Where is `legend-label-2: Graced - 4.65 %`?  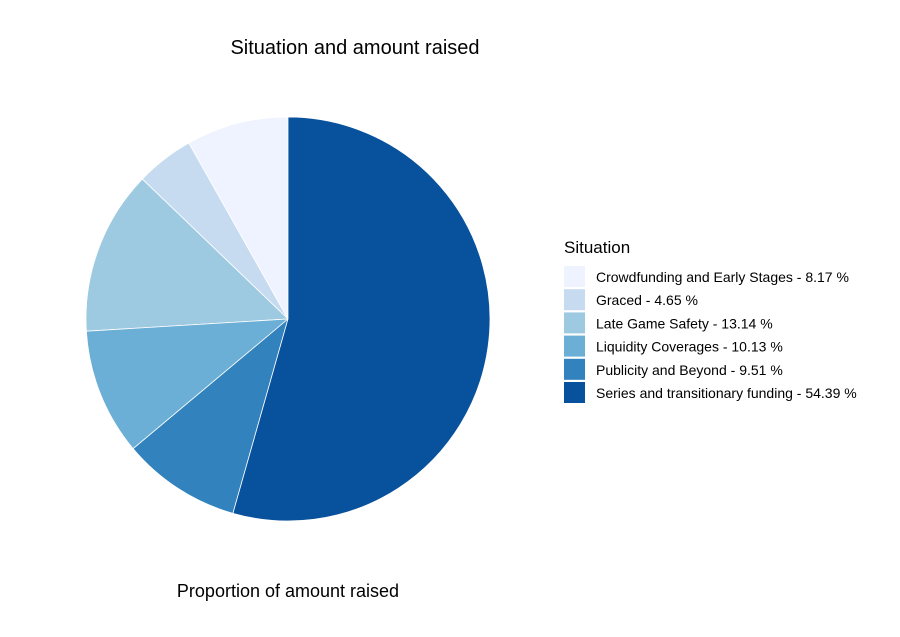
legend-label-2: Graced - 4.65 % is located at coordinates (647, 300).